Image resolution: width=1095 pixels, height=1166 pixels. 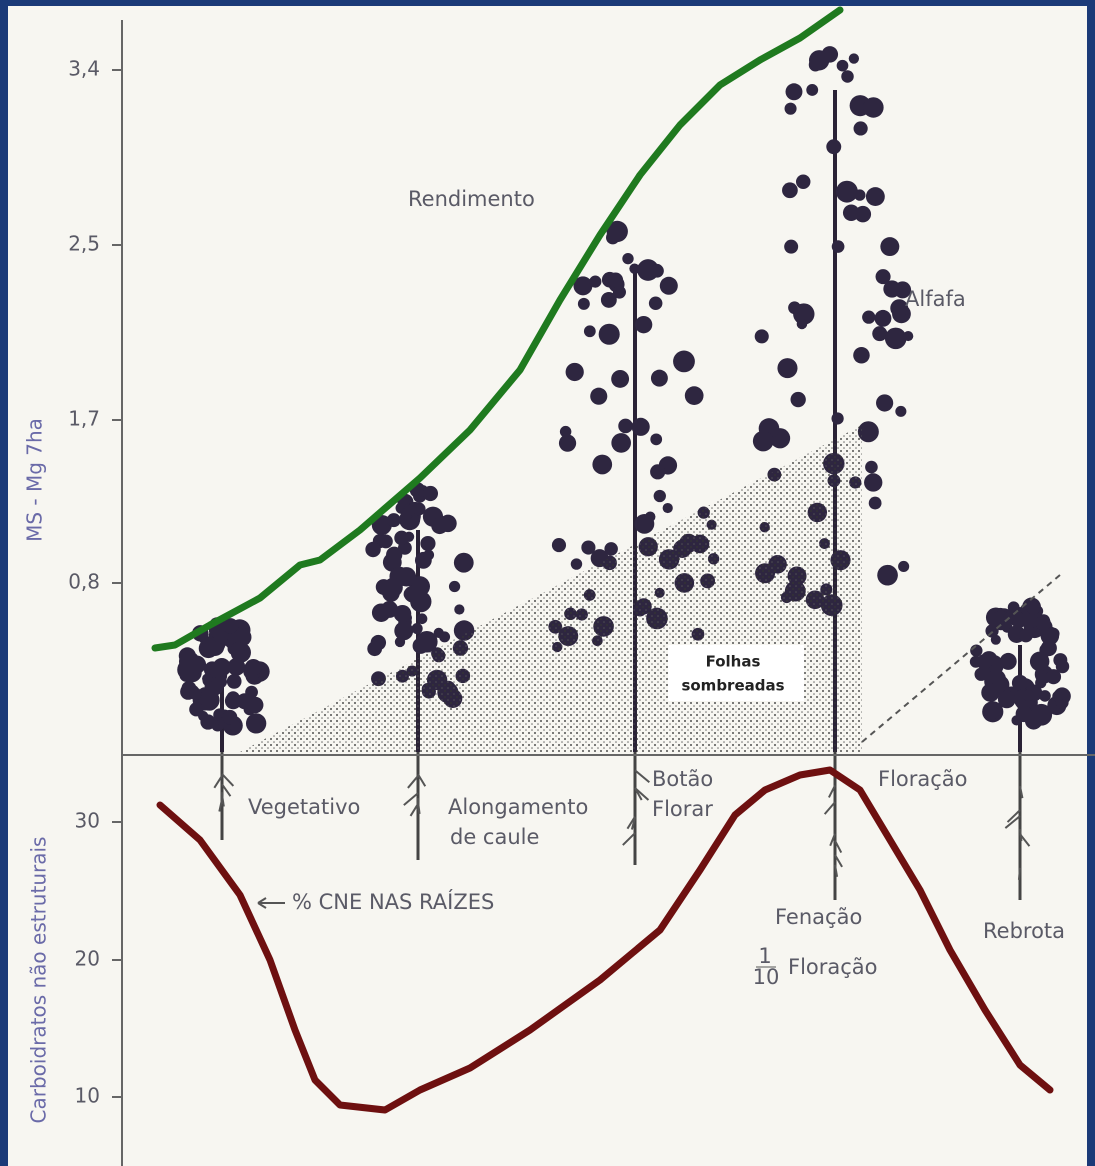 I want to click on fraction-numerator: 1, so click(x=764, y=956).